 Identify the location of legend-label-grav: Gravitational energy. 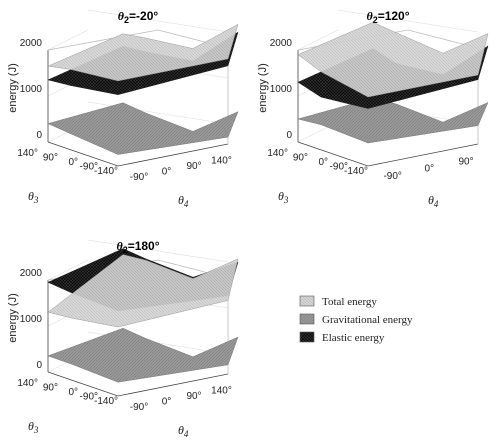
(367, 320).